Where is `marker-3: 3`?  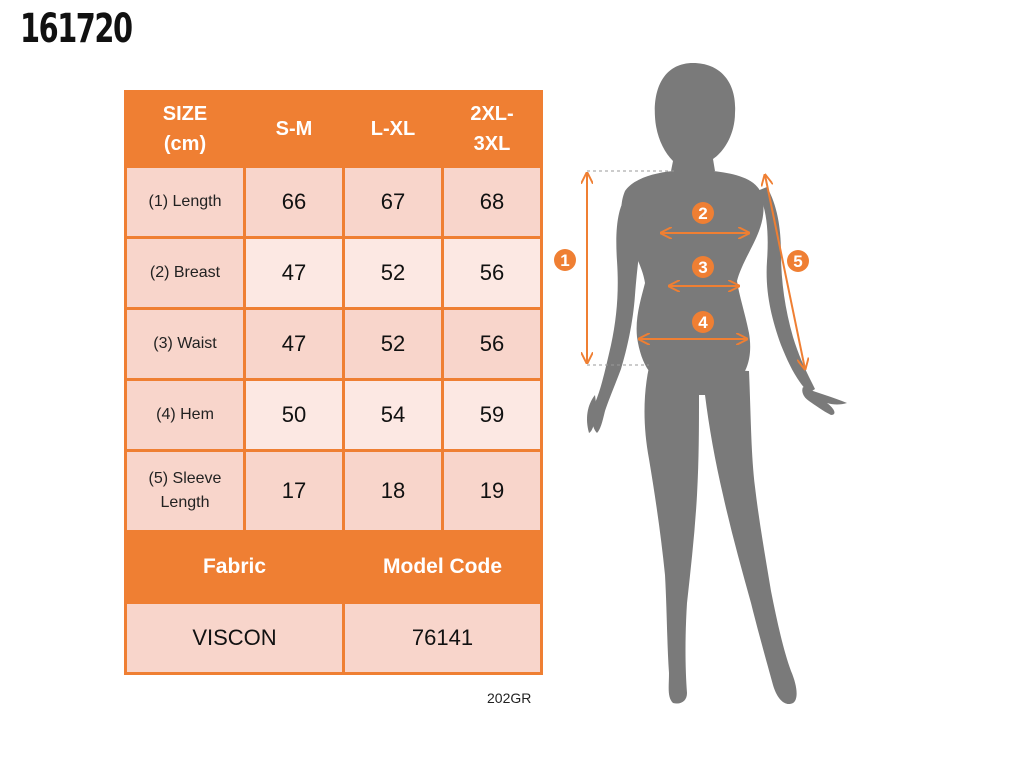
marker-3: 3 is located at coordinates (703, 267).